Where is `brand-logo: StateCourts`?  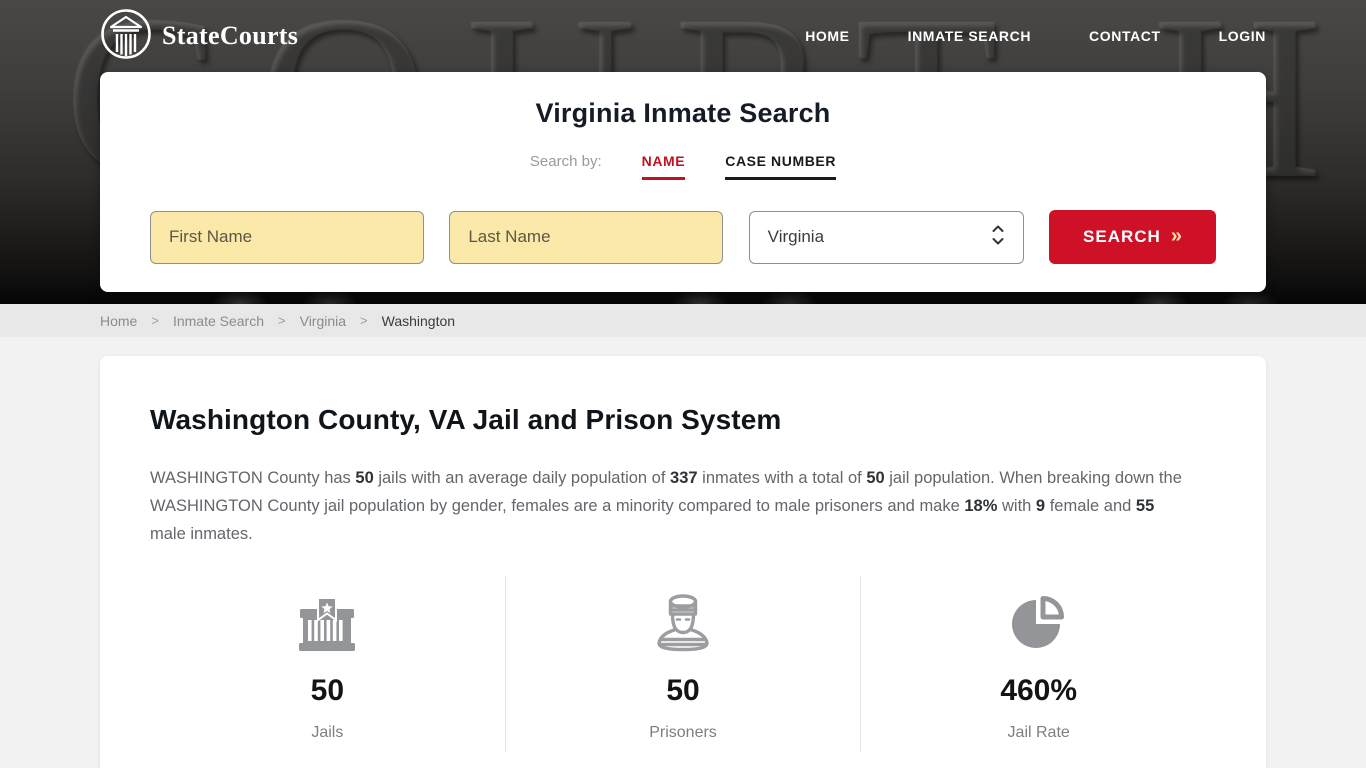 brand-logo: StateCourts is located at coordinates (199, 36).